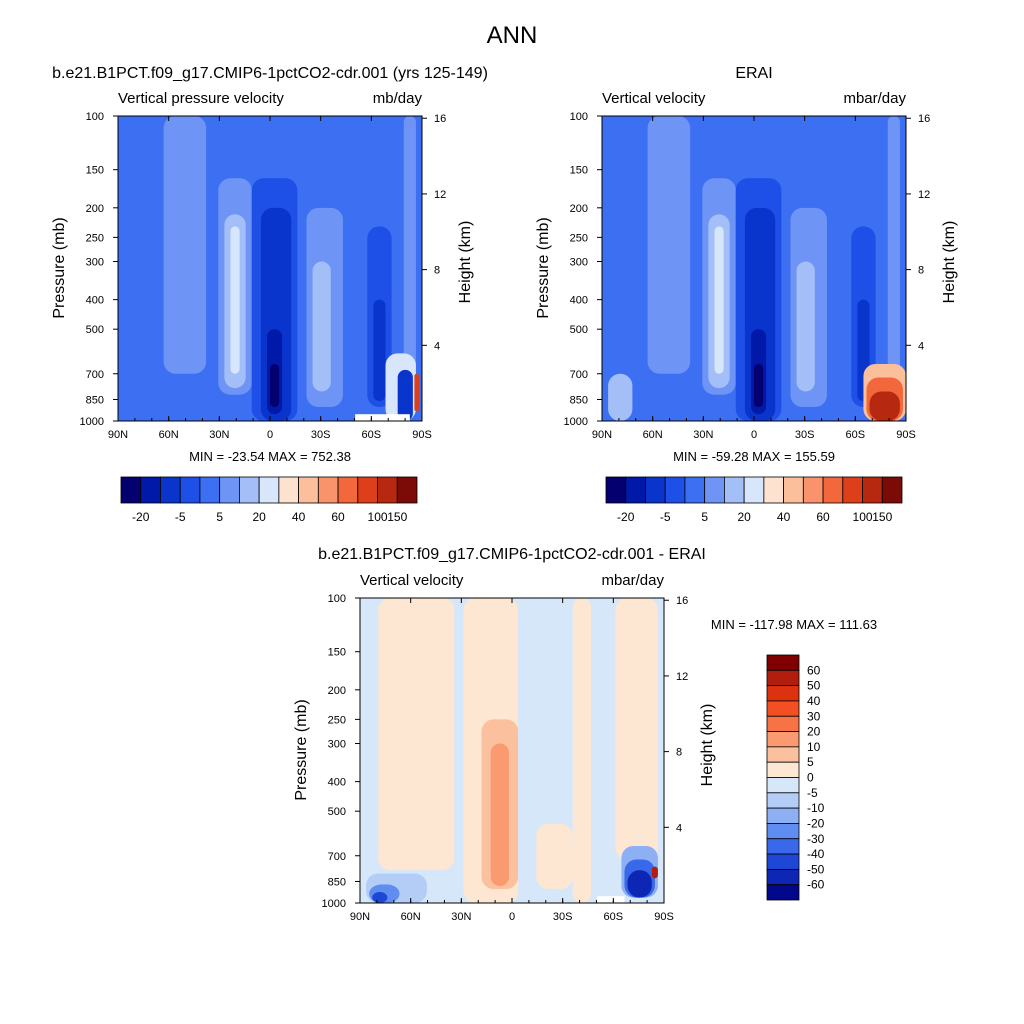  What do you see at coordinates (437, 271) in the screenshot?
I see `y-right-tick-label: 8` at bounding box center [437, 271].